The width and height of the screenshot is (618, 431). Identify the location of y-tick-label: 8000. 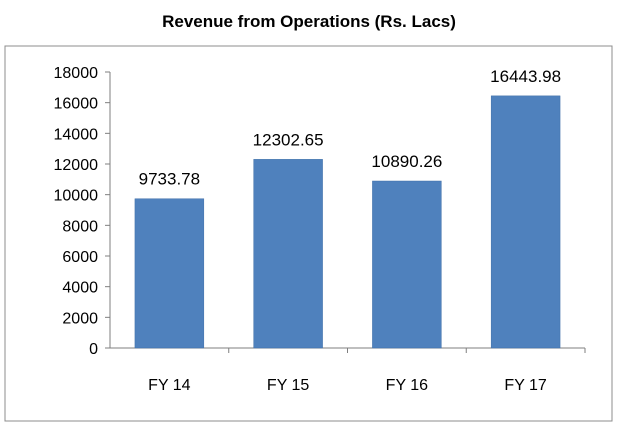
(80, 226).